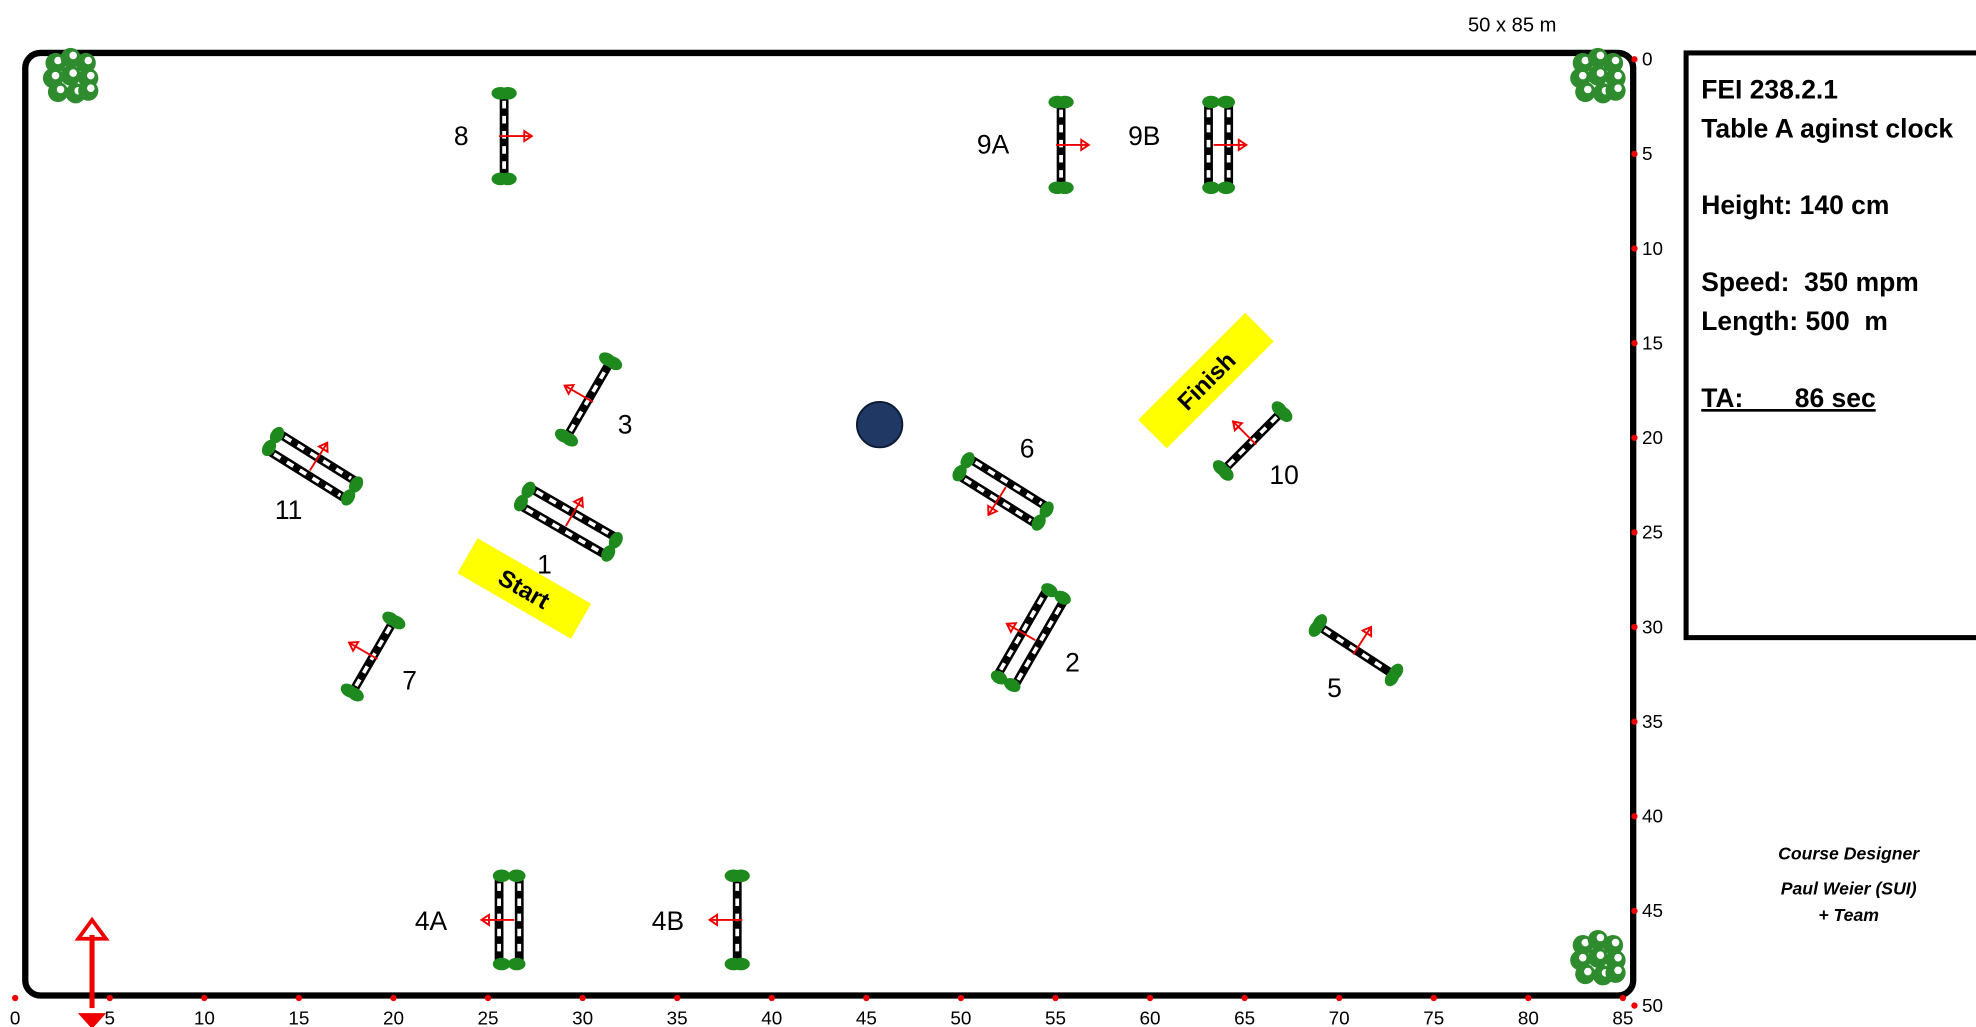 The height and width of the screenshot is (1027, 1976). I want to click on x-scale-label: 0, so click(15, 1017).